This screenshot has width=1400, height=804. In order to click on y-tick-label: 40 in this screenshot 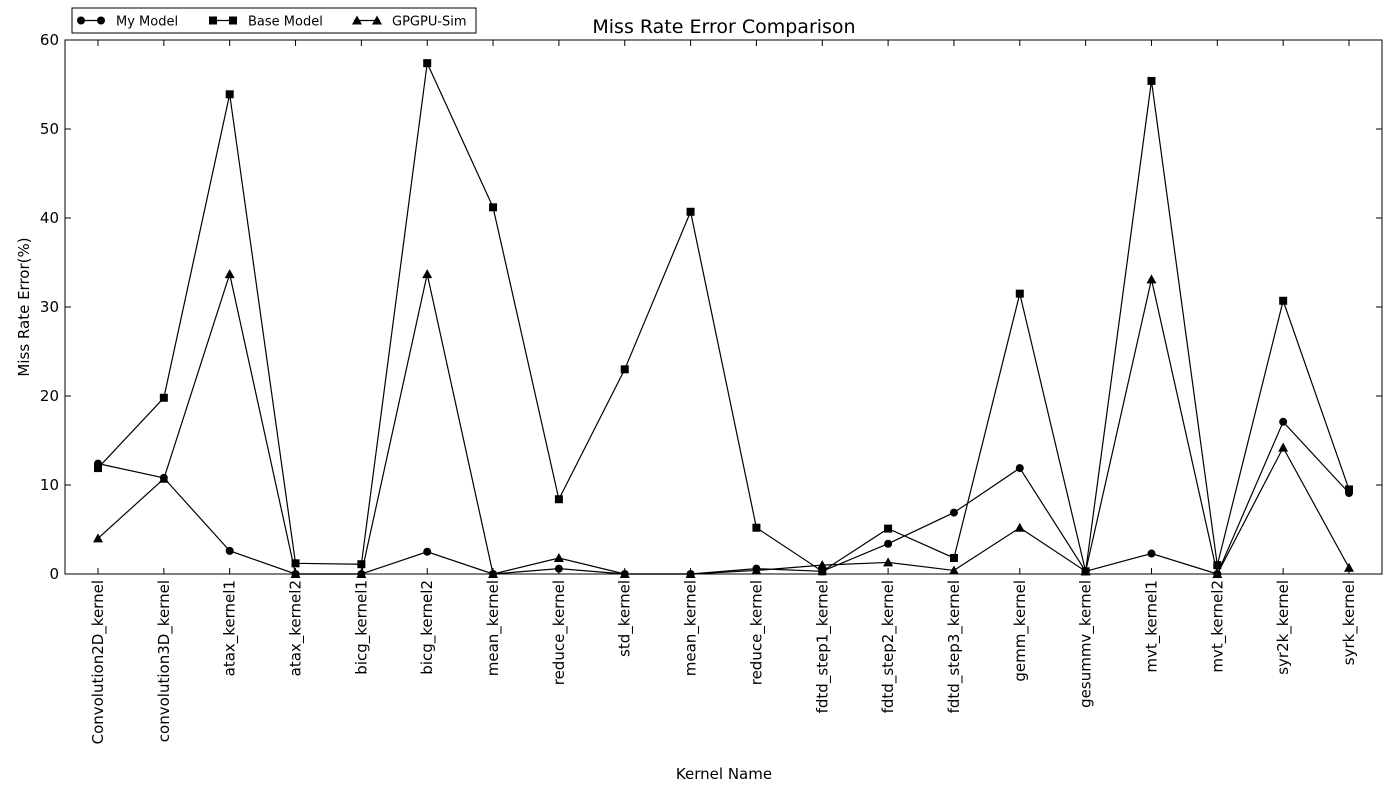, I will do `click(49, 218)`.